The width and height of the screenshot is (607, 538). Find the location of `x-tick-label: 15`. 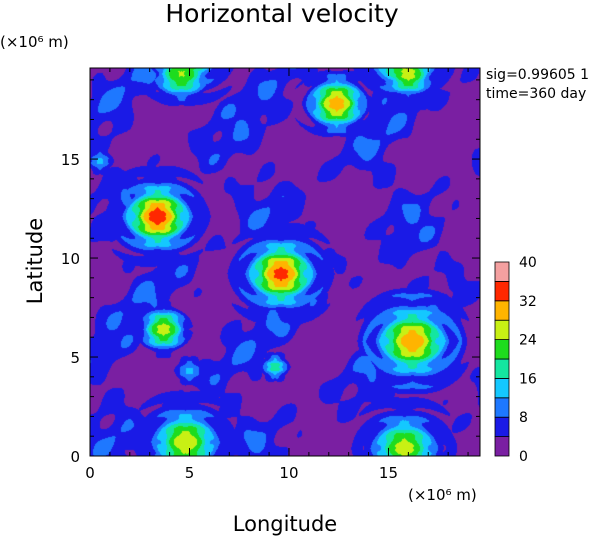

x-tick-label: 15 is located at coordinates (388, 473).